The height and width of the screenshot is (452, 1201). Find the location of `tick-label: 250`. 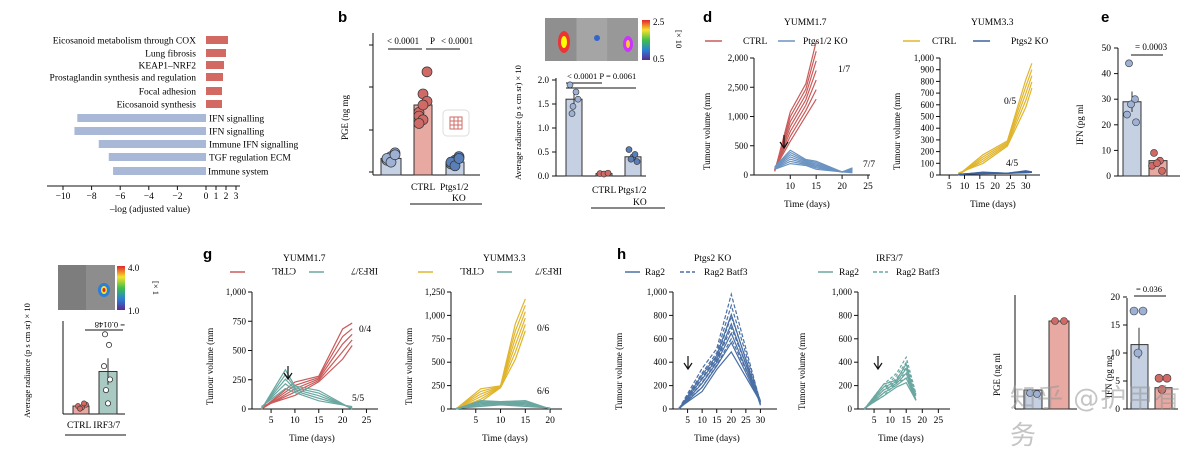

tick-label: 250 is located at coordinates (240, 380).